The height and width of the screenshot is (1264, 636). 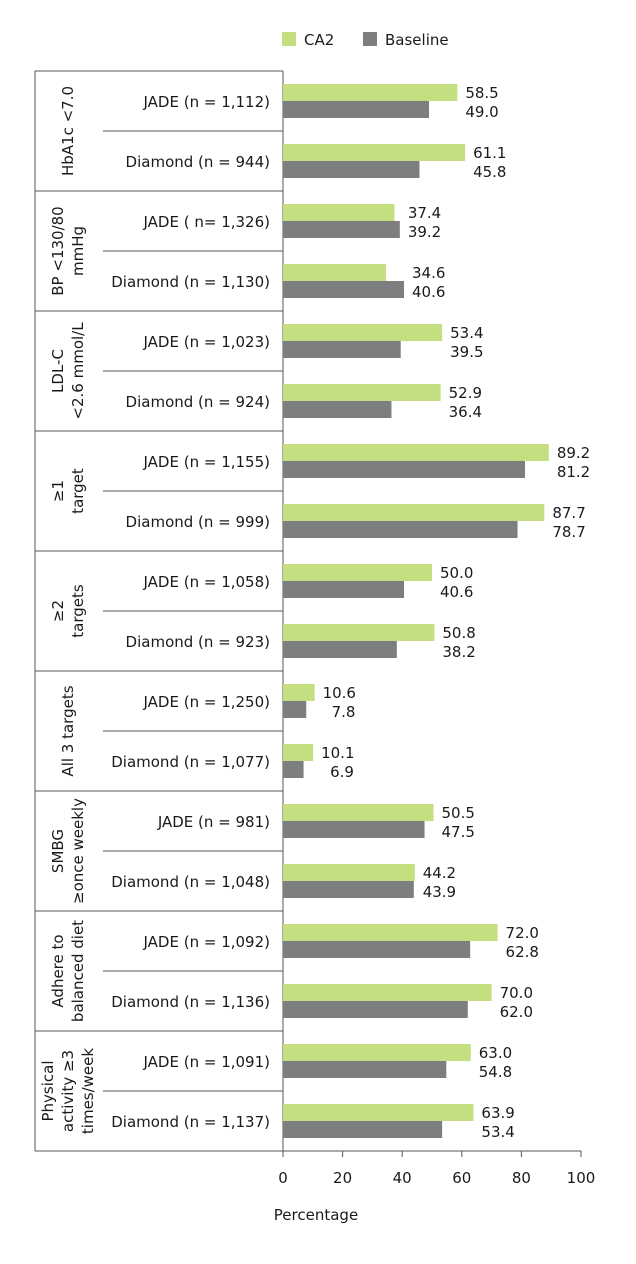 What do you see at coordinates (516, 1012) in the screenshot?
I see `value-label-baseline: 62.0` at bounding box center [516, 1012].